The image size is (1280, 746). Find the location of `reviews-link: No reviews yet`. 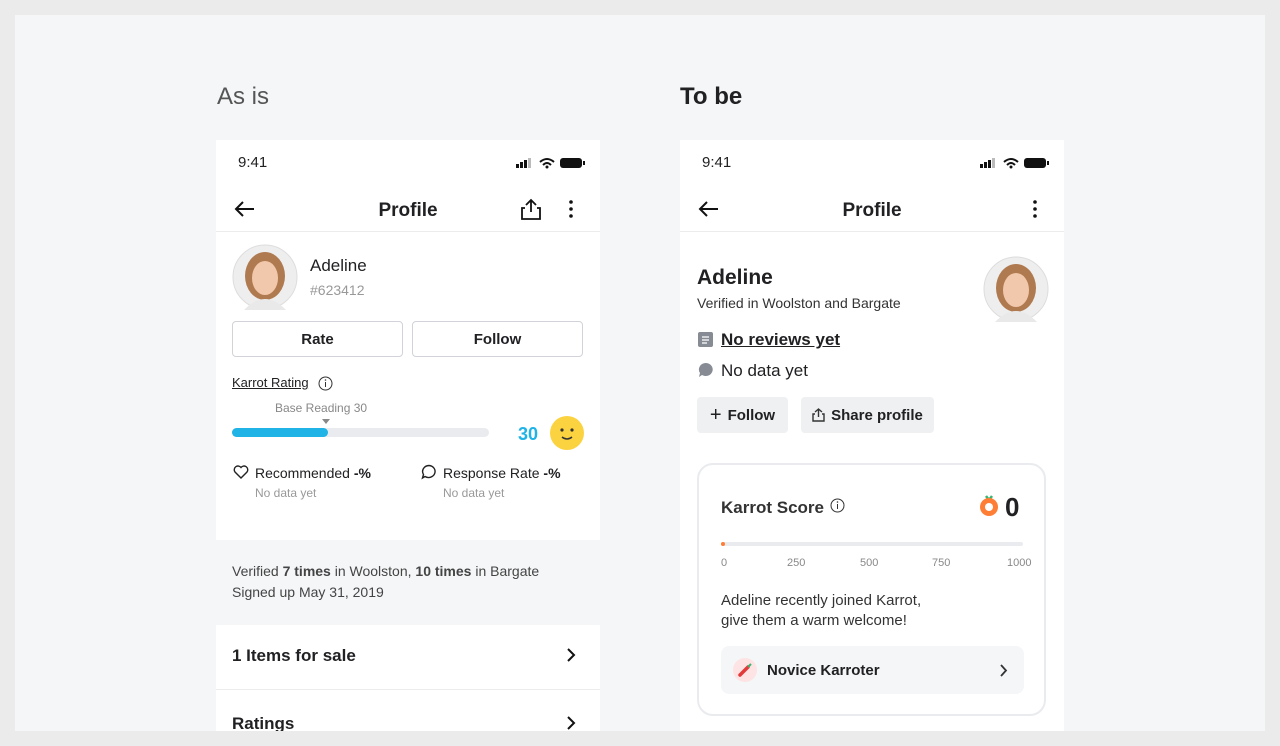

reviews-link: No reviews yet is located at coordinates (781, 339).